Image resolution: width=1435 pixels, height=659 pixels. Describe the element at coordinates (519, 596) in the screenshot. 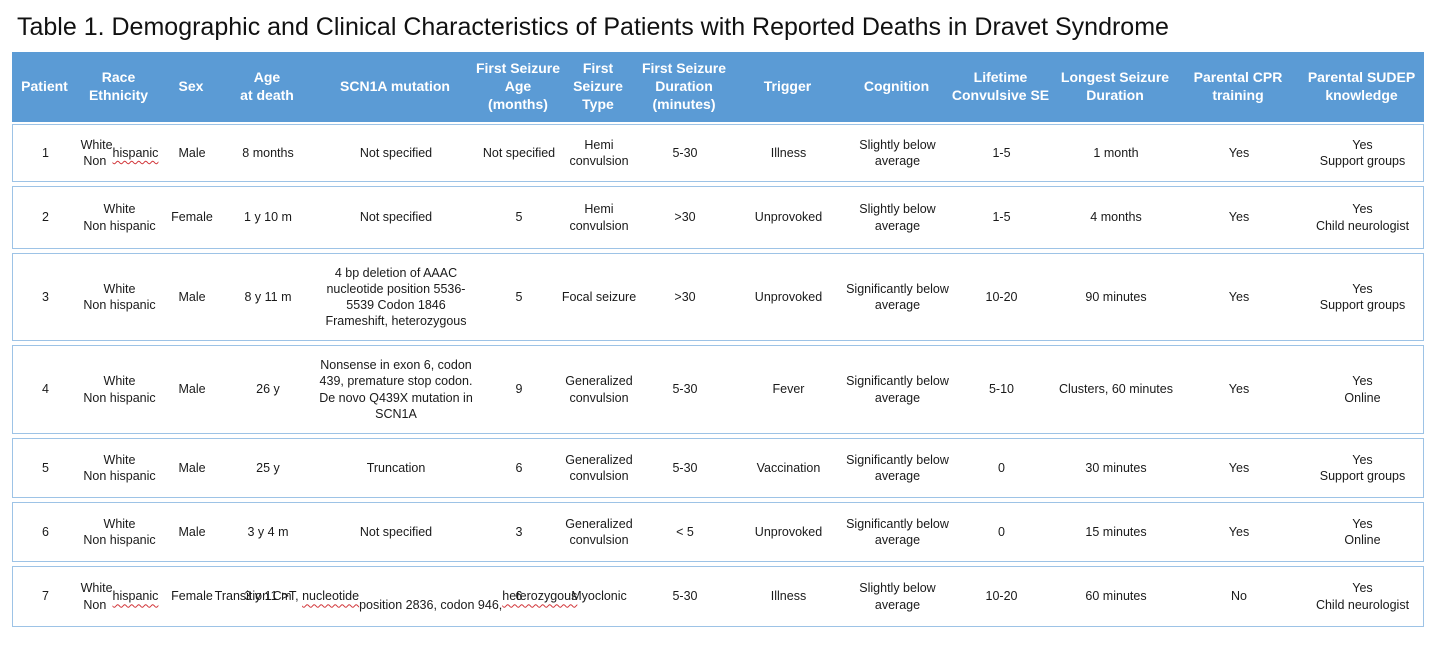

I see `cell-first-seizure-age: 6` at that location.